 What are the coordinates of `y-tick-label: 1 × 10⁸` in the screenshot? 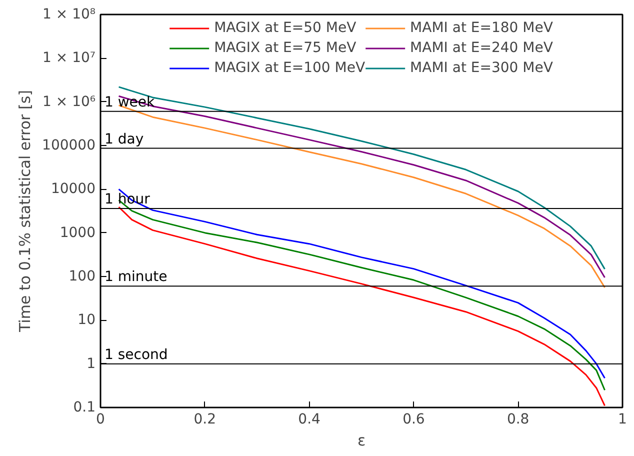 It's located at (69, 14).